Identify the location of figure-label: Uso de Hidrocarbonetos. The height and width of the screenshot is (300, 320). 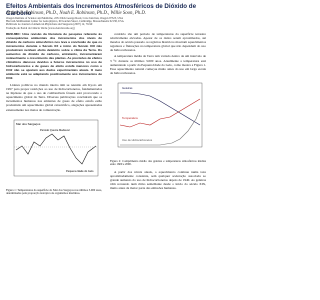
(137, 140).